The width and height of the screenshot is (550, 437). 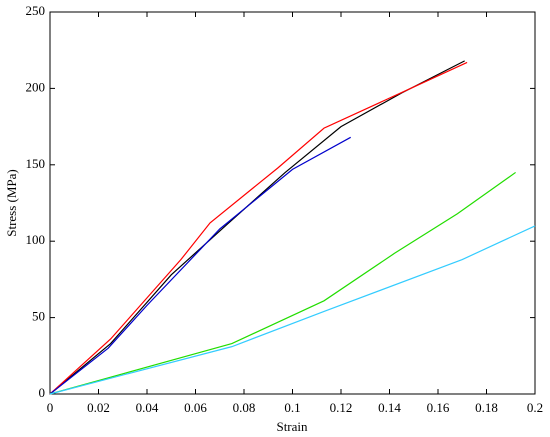 I want to click on x-axis-label: Strain, so click(x=292, y=426).